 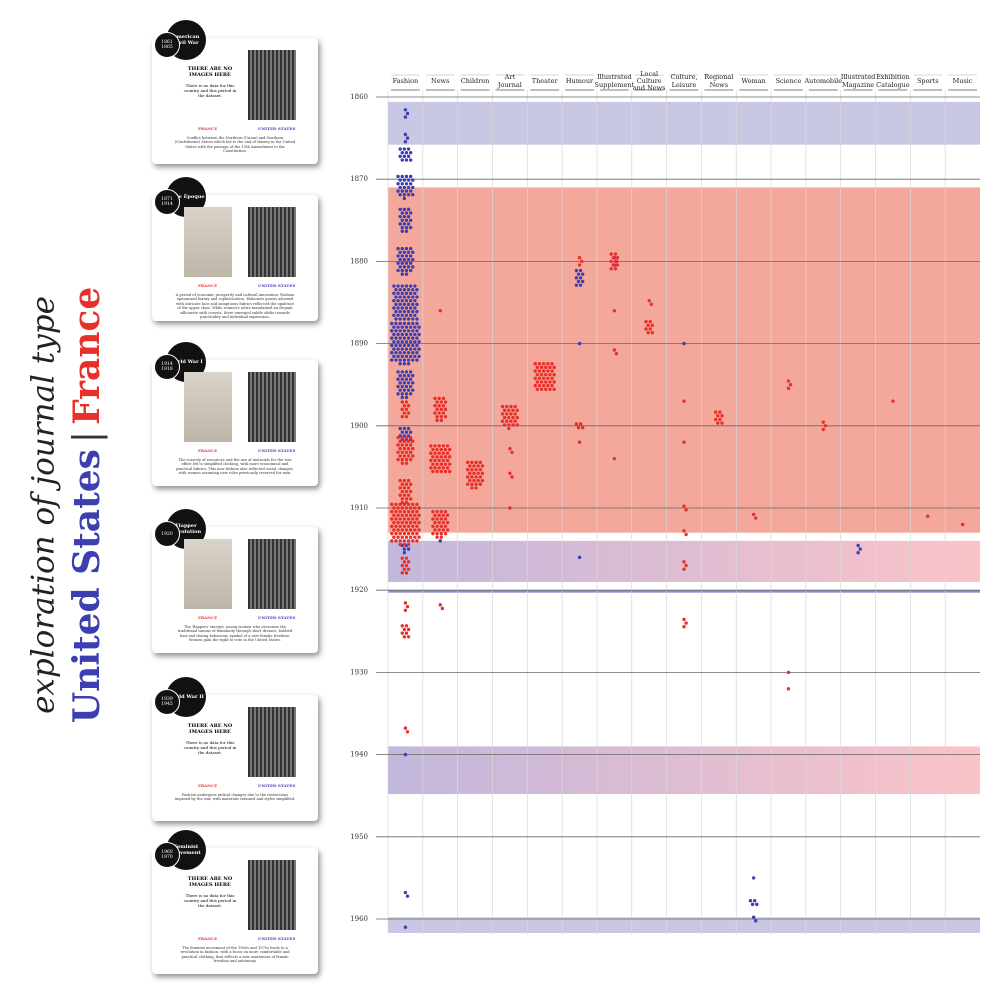 I want to click on y-tick-label: 1860, so click(x=359, y=97).